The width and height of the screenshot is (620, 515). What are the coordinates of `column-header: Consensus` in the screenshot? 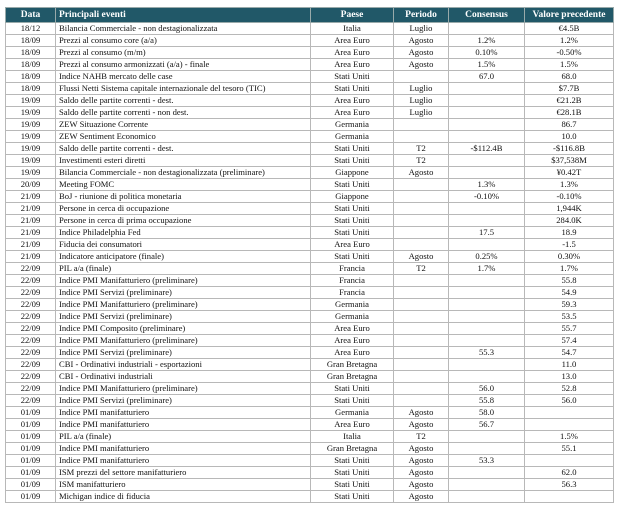 It's located at (486, 15).